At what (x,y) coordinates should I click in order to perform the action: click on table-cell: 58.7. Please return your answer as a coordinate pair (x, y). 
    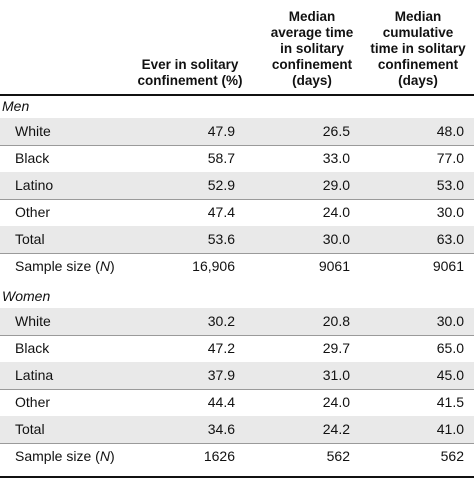
    Looking at the image, I should click on (221, 158).